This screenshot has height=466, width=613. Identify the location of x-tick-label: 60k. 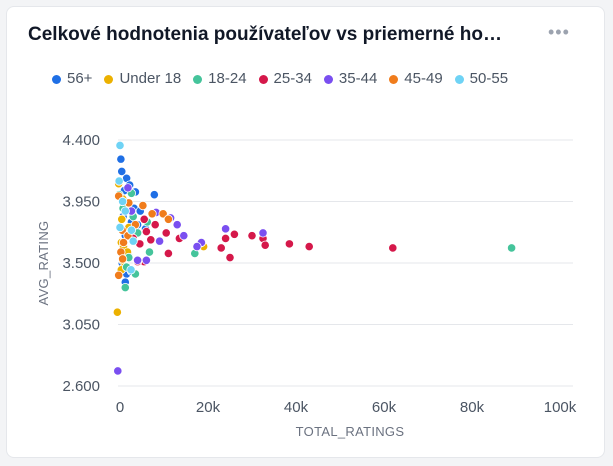
(384, 407).